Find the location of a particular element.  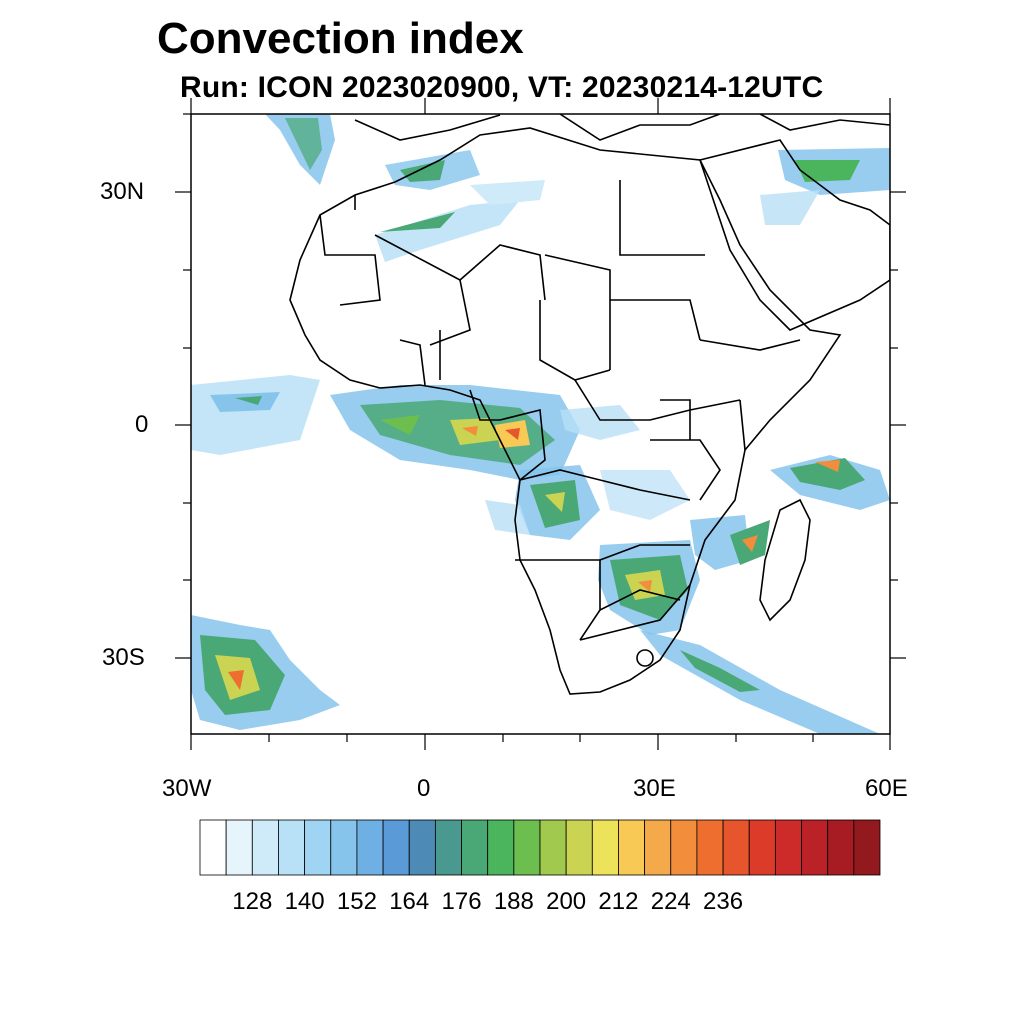

colorbar-label: 152 is located at coordinates (356, 901).